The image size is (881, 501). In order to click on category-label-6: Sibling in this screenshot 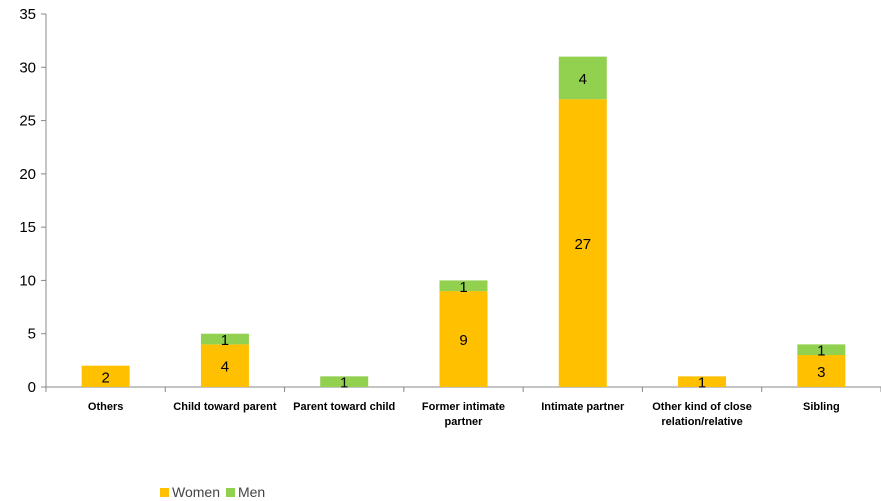, I will do `click(821, 407)`.